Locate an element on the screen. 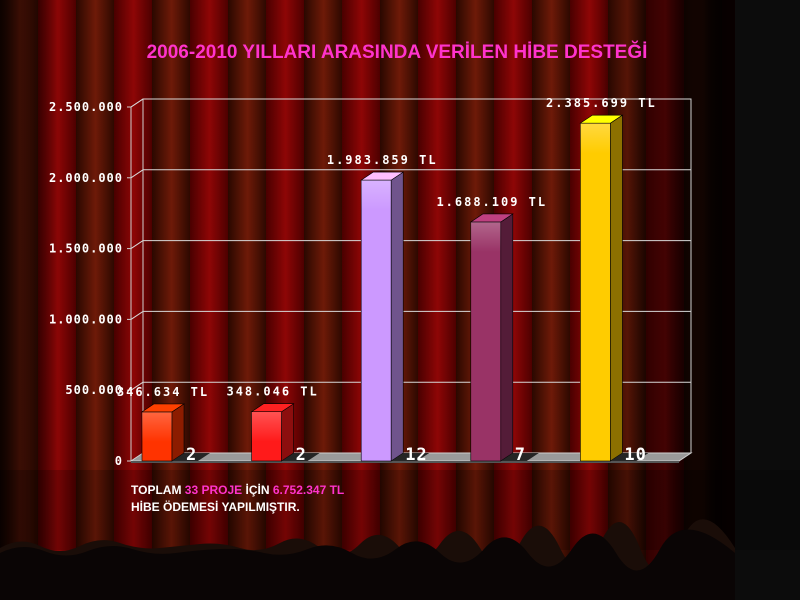 This screenshot has width=800, height=600. note-total-amount: 6.752.347 TL is located at coordinates (308, 490).